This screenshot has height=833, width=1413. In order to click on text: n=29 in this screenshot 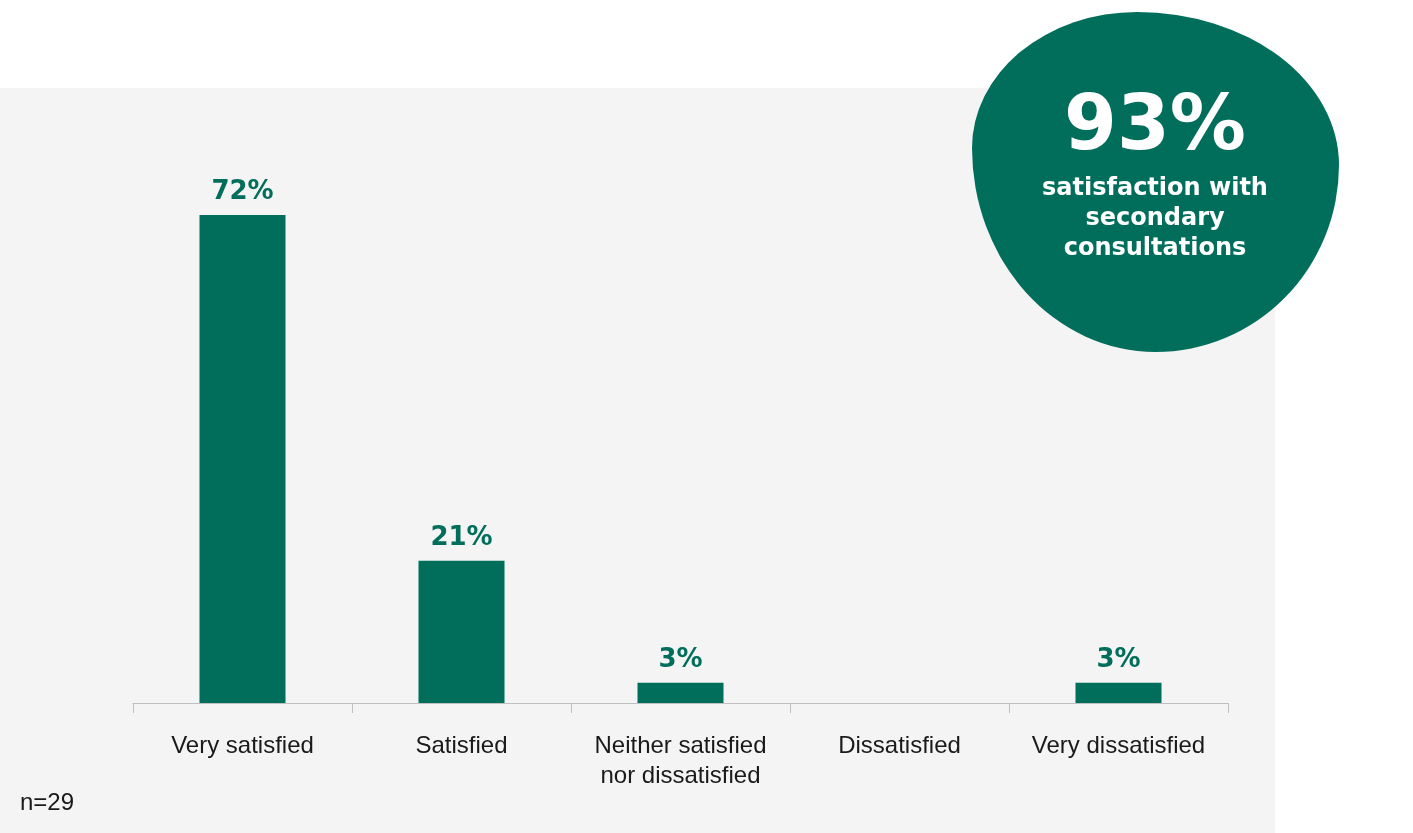, I will do `click(47, 802)`.